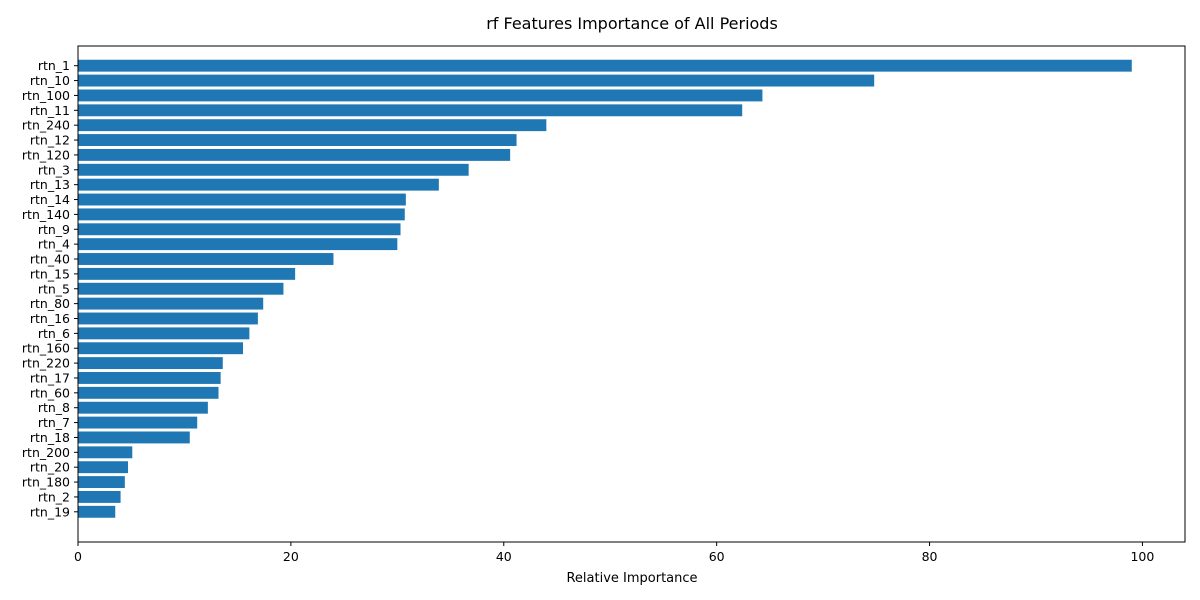  What do you see at coordinates (930, 556) in the screenshot?
I see `x-tick-label: 80` at bounding box center [930, 556].